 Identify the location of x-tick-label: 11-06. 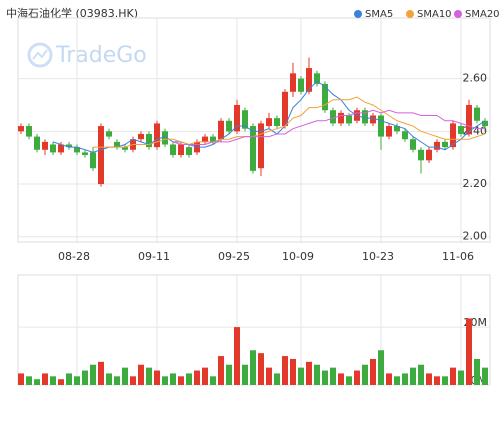
(458, 256).